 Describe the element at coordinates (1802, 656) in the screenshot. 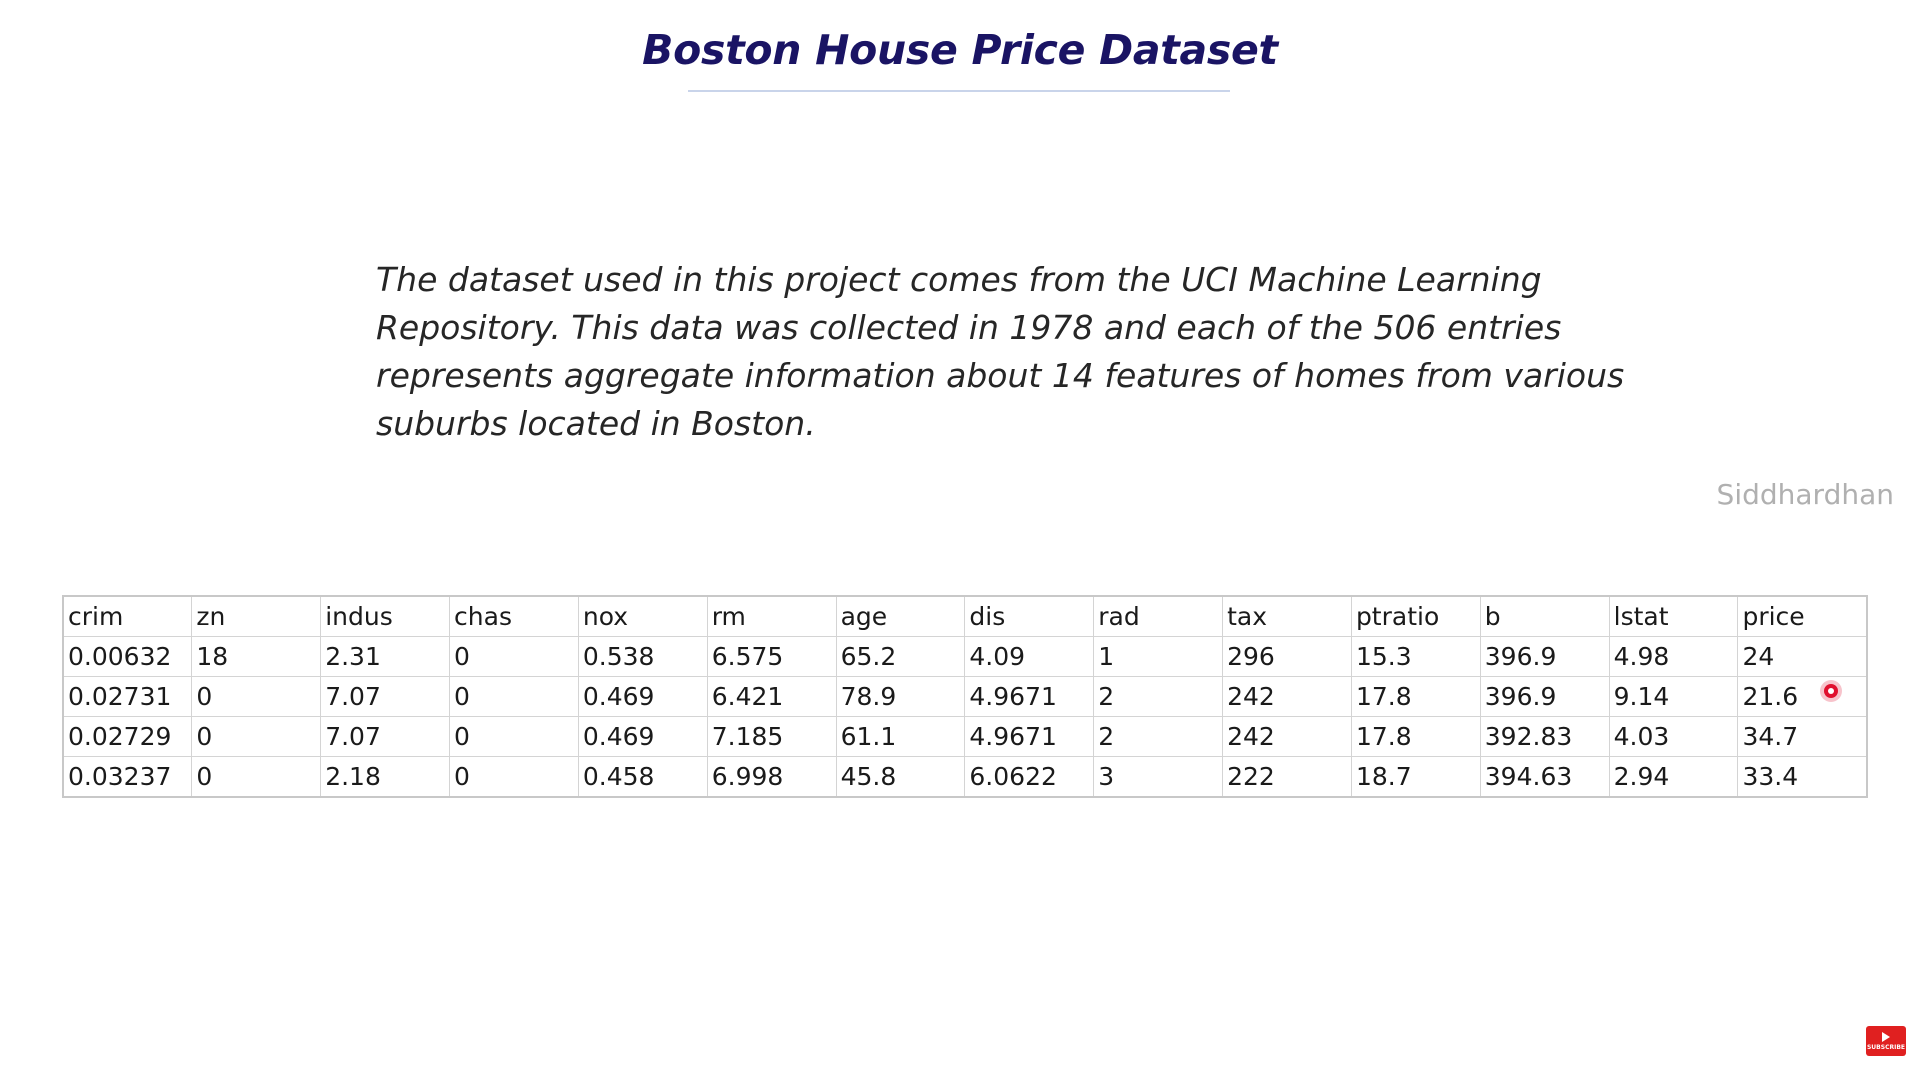

I see `table-cell: 24` at that location.